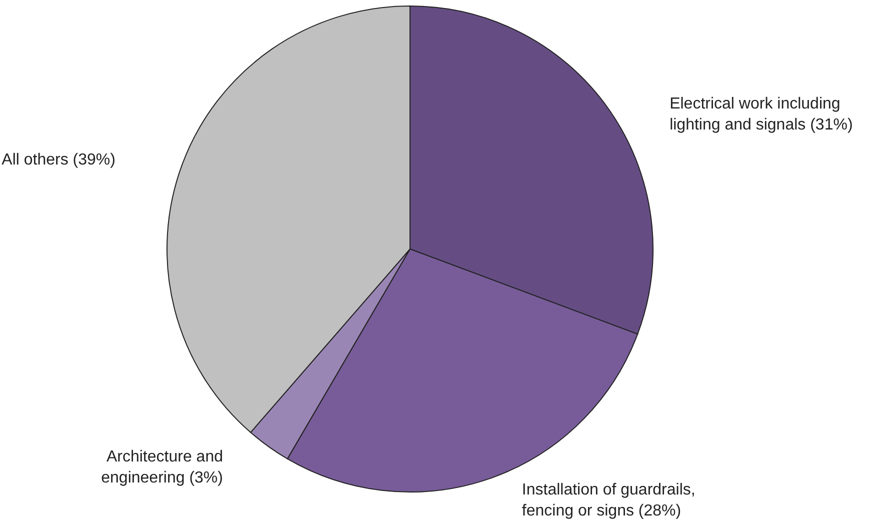  Describe the element at coordinates (162, 467) in the screenshot. I see `slice-label: Architecture and engineering (3%)` at that location.